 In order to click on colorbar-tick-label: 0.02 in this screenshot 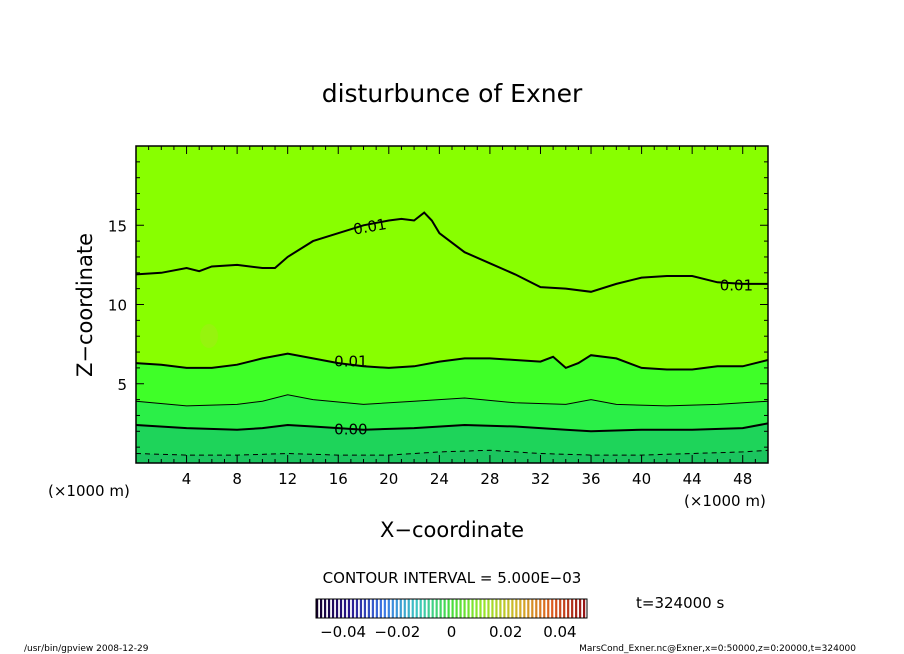, I will do `click(505, 632)`.